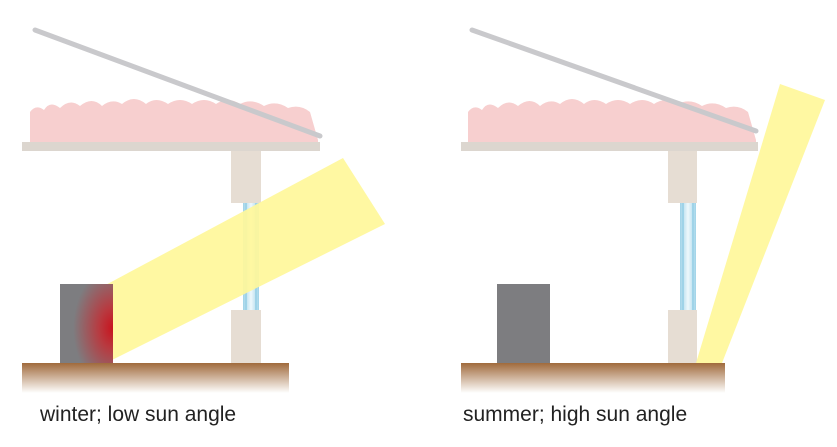  What do you see at coordinates (86, 324) in the screenshot?
I see `thermal-mass-heated` at bounding box center [86, 324].